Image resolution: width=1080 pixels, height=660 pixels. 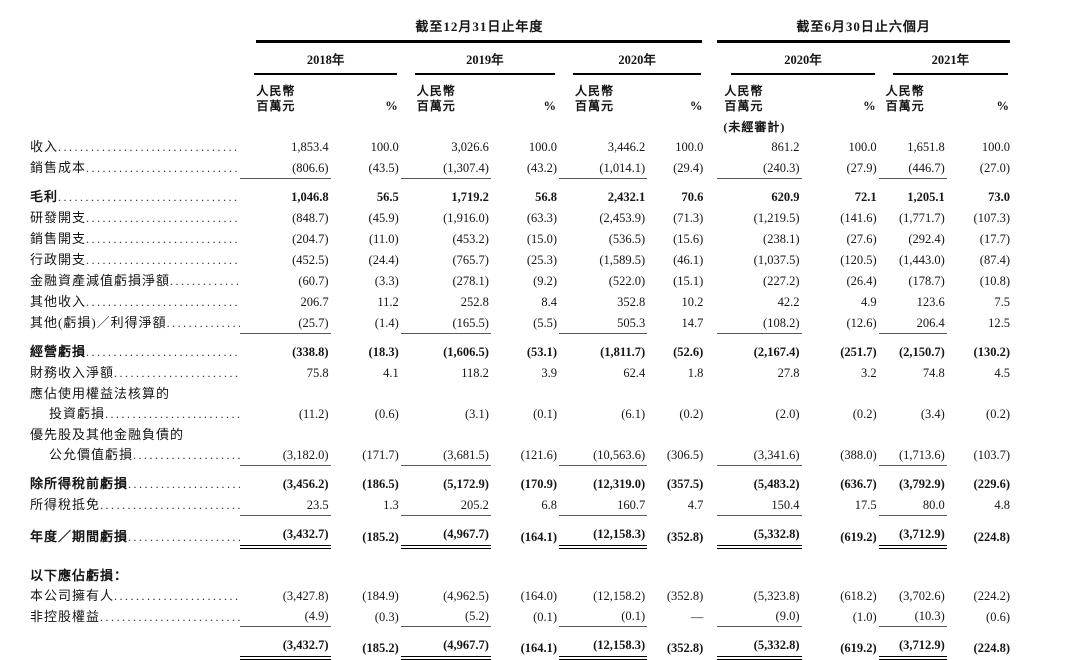 What do you see at coordinates (445, 643) in the screenshot?
I see `amount-cell: (4,967.7)` at bounding box center [445, 643].